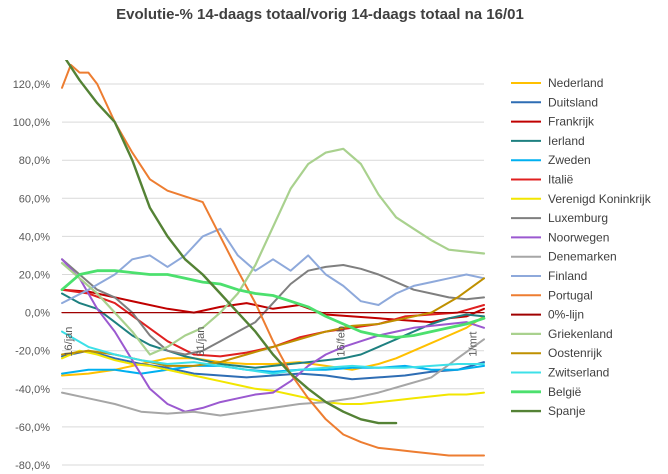 Image resolution: width=668 pixels, height=474 pixels. I want to click on legend-item: Finland, so click(549, 276).